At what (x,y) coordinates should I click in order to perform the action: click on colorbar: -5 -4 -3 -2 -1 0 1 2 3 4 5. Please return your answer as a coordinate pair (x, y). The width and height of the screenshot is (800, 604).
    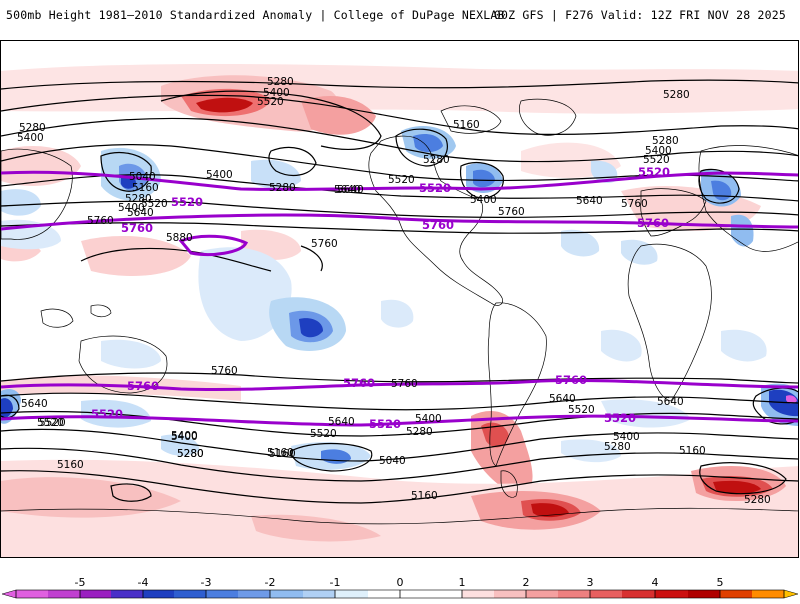
    Looking at the image, I should click on (400, 585).